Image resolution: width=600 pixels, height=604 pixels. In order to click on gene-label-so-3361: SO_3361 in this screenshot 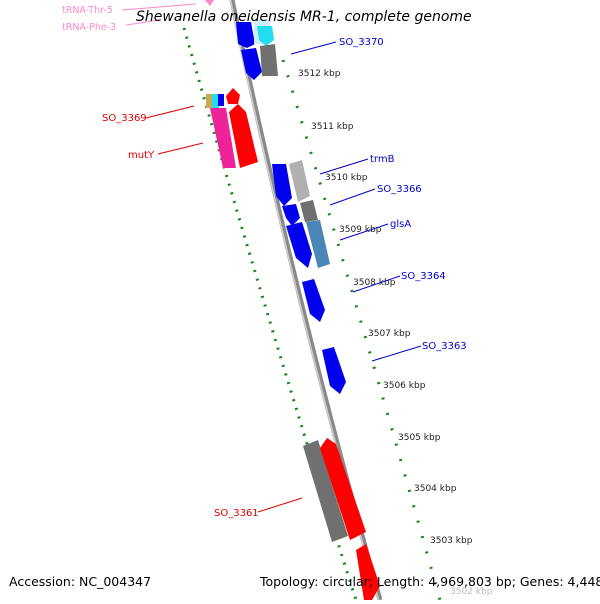, I will do `click(236, 513)`.